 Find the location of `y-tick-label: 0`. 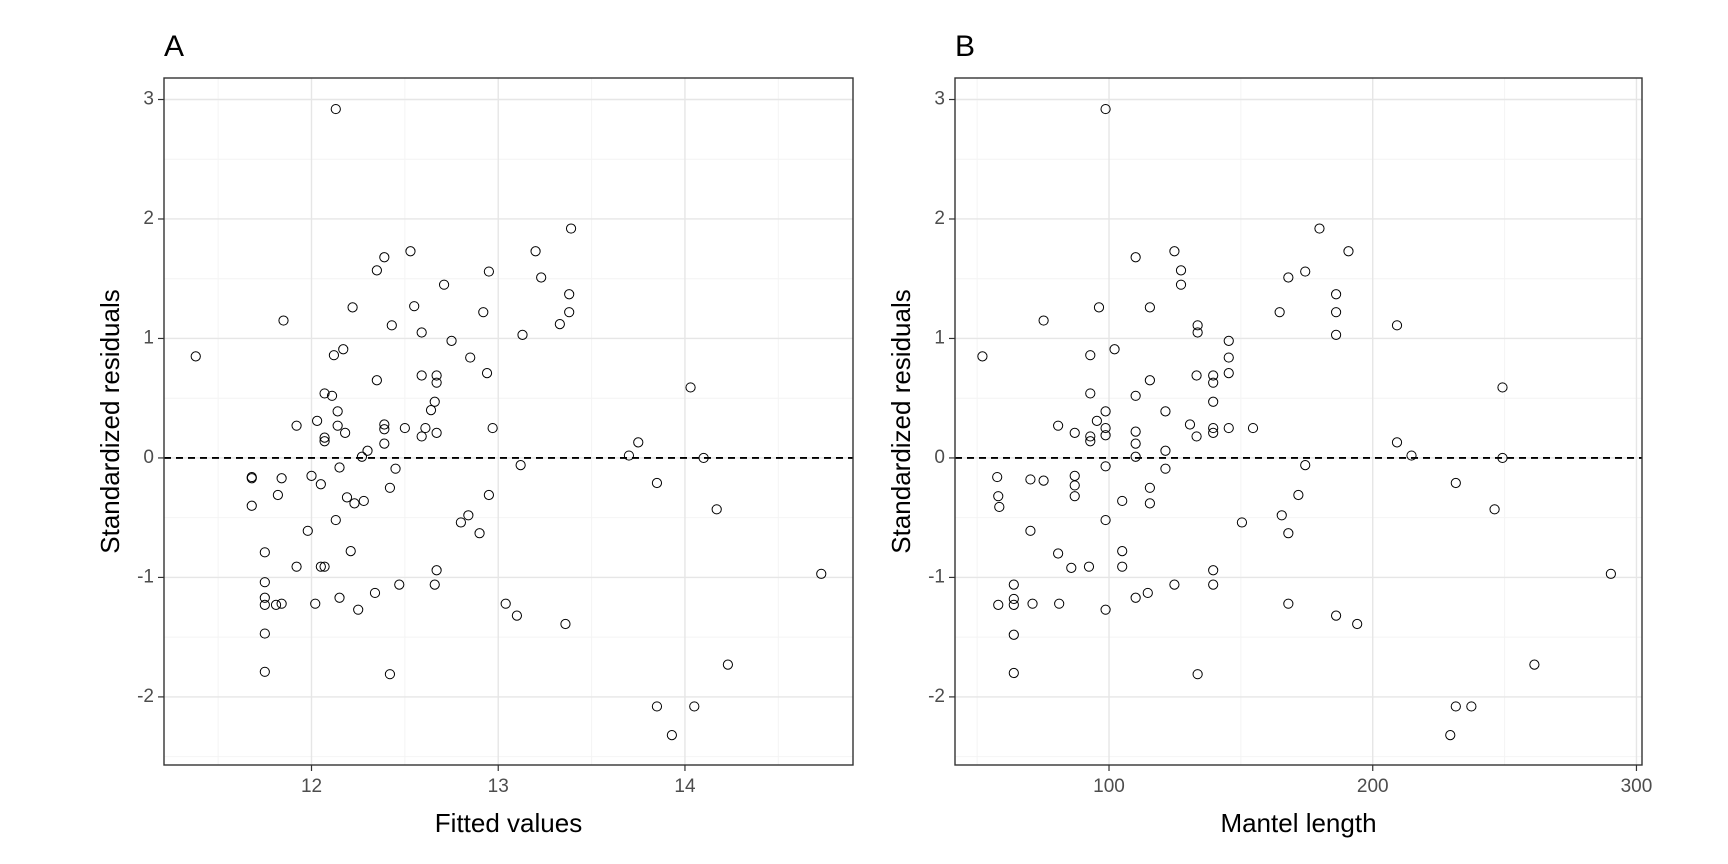

y-tick-label: 0 is located at coordinates (939, 457).